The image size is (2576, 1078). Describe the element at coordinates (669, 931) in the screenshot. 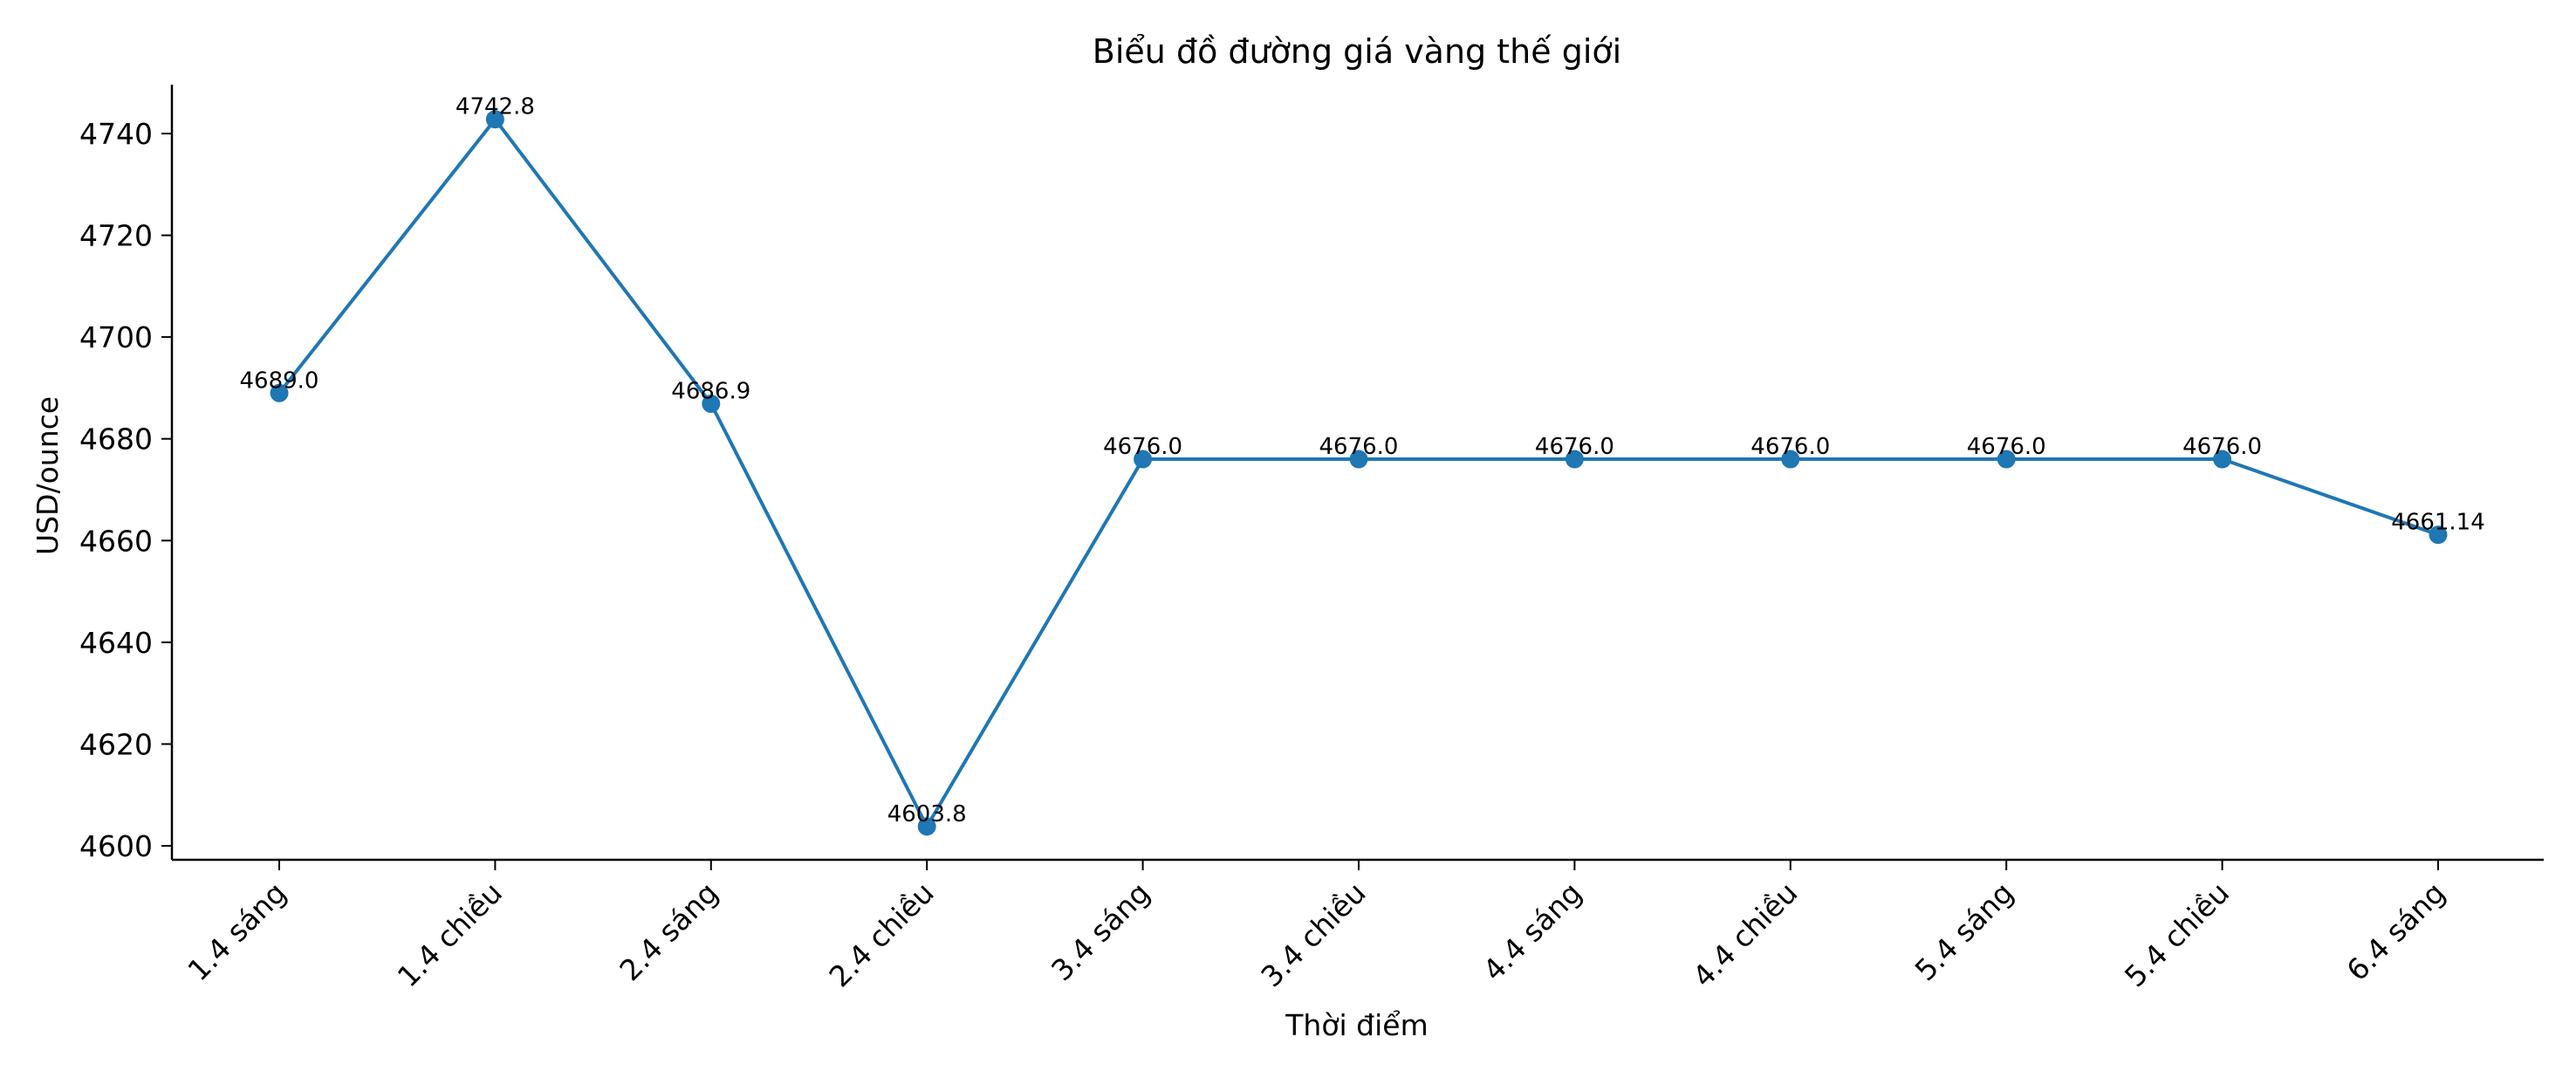

I see `x-tick-label: 2.4 sáng` at that location.